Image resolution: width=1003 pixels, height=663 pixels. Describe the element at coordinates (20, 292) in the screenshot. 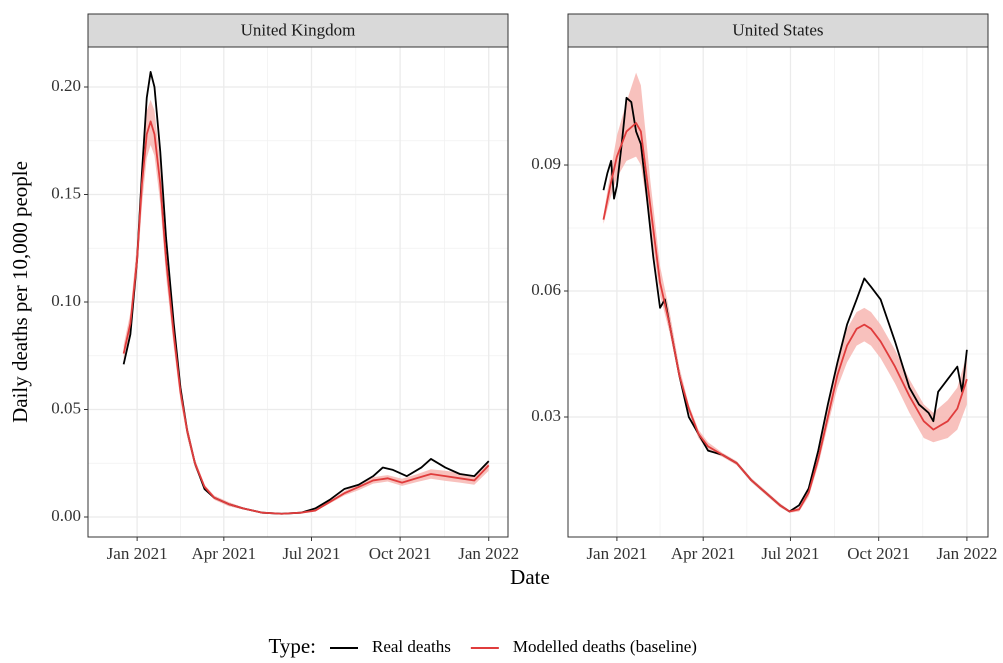

I see `y-axis-title: Daily deaths per 10,000 people` at that location.